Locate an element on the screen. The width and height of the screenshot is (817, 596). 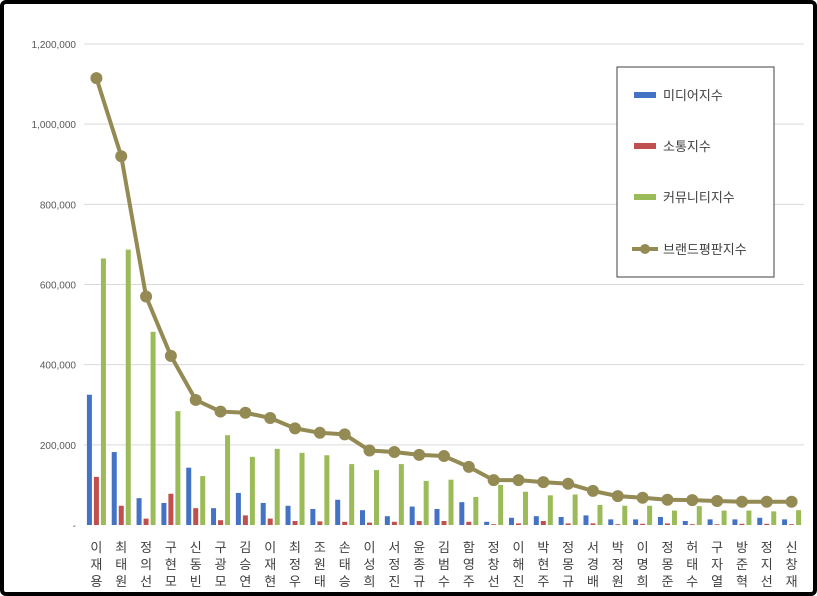
y-tick-label: 400,000 is located at coordinates (58, 366).